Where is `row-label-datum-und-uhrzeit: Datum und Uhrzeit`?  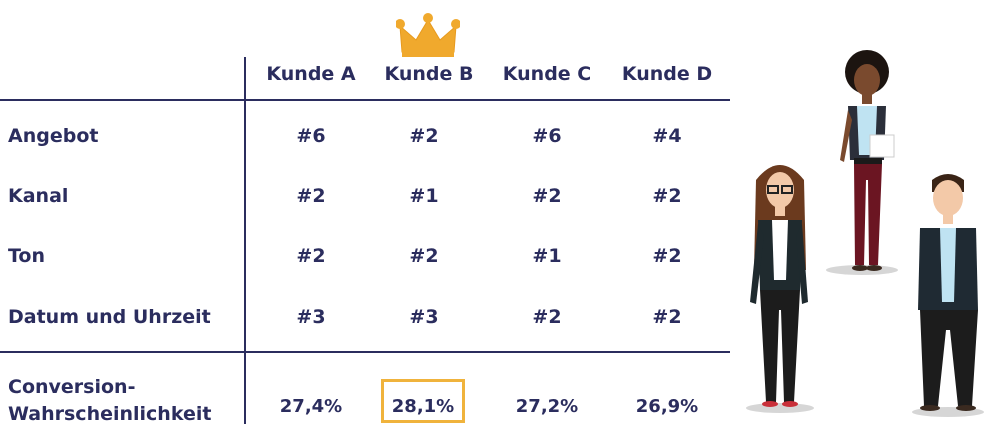 row-label-datum-und-uhrzeit: Datum und Uhrzeit is located at coordinates (109, 317).